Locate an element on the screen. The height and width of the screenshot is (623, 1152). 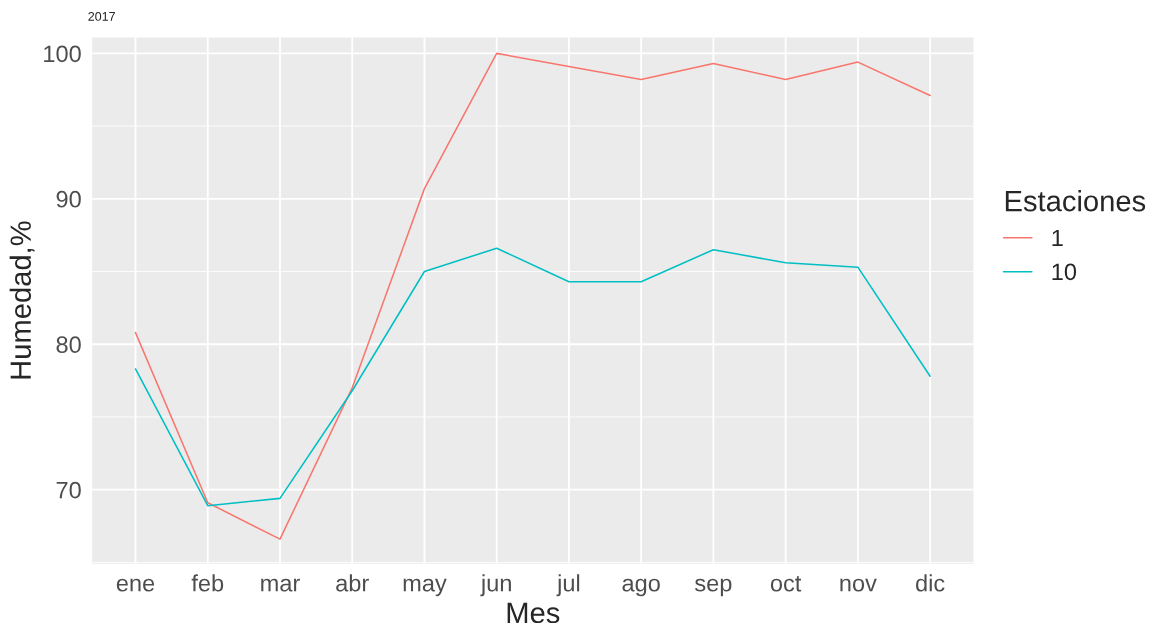
x-tick-label: ago is located at coordinates (641, 587).